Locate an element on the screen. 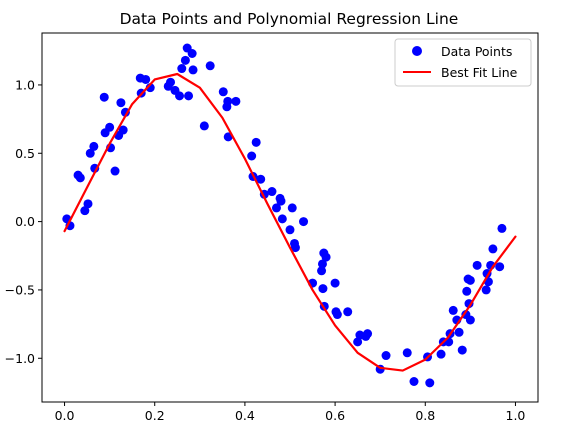 This screenshot has width=563, height=435. legend-label-best-fit: Best Fit Line is located at coordinates (479, 72).